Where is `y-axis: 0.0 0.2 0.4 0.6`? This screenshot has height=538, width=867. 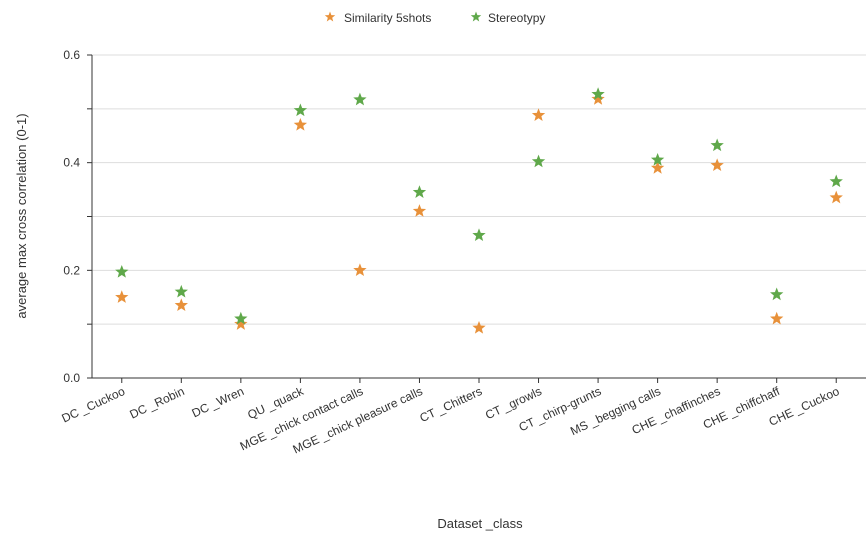 y-axis: 0.0 0.2 0.4 0.6 is located at coordinates (78, 216).